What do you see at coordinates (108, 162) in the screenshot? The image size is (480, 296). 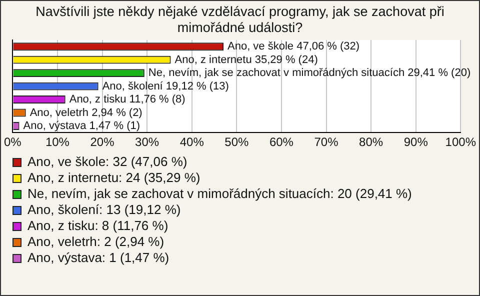 I see `legend-label: Ano, ve škole: 32 (47,06 %)` at bounding box center [108, 162].